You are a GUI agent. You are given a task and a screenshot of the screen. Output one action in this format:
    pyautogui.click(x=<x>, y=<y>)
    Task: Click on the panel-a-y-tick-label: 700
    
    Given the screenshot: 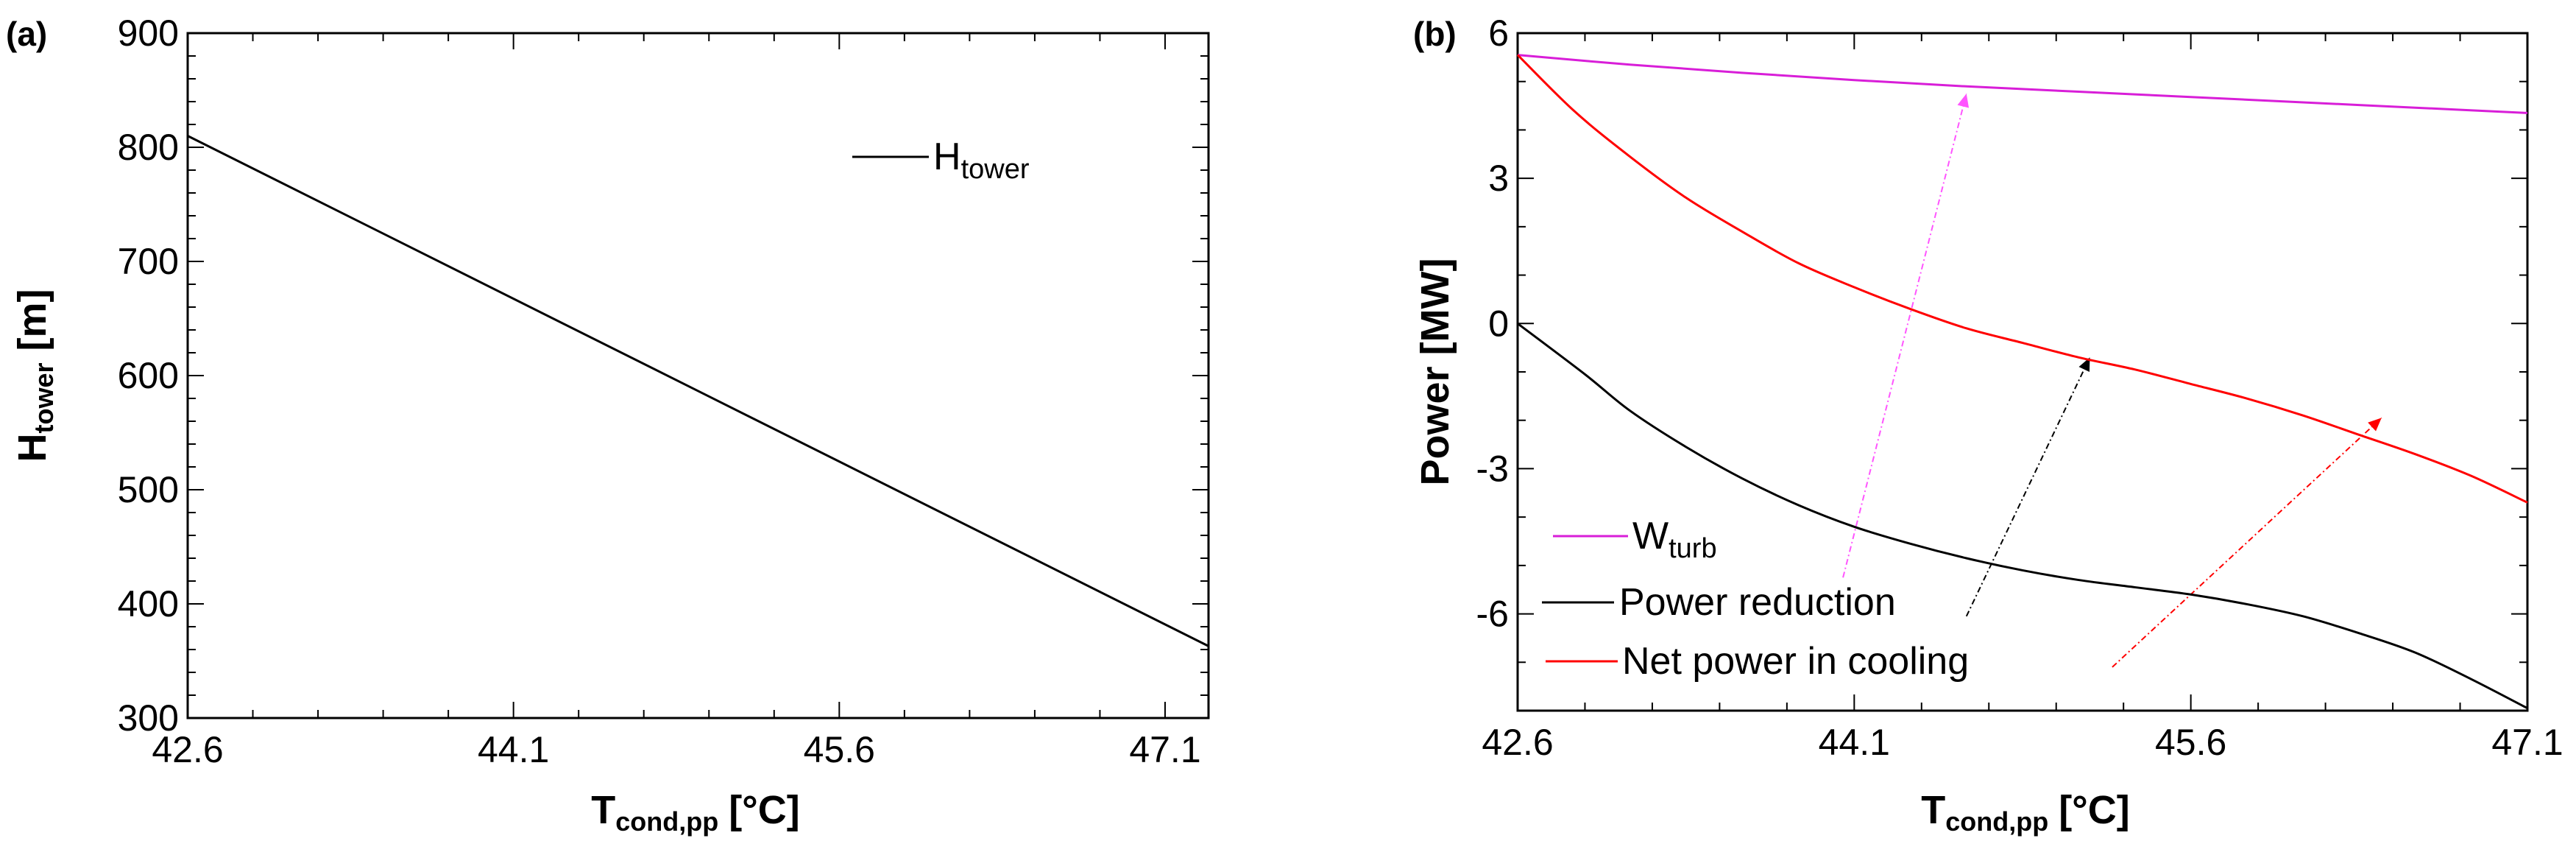 What is the action you would take?
    pyautogui.click(x=148, y=261)
    